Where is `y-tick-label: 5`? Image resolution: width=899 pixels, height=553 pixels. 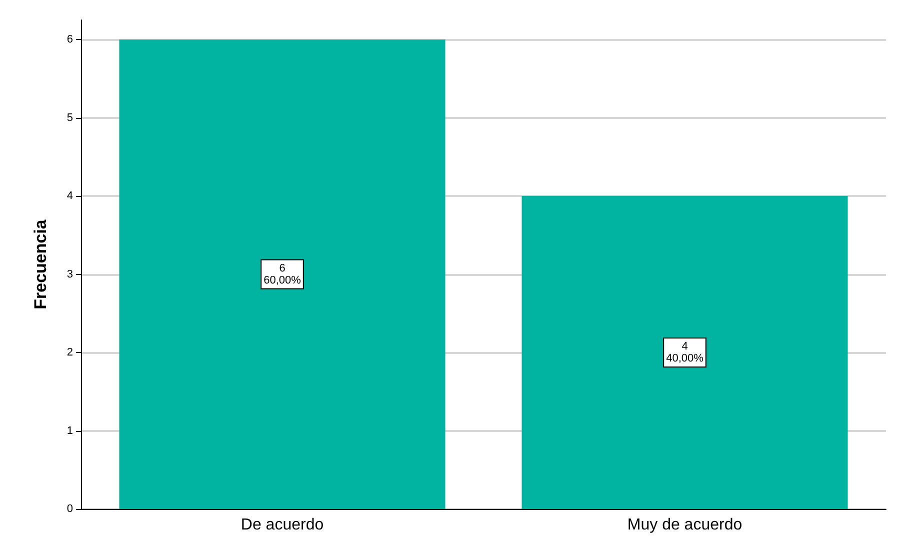 y-tick-label: 5 is located at coordinates (69, 118).